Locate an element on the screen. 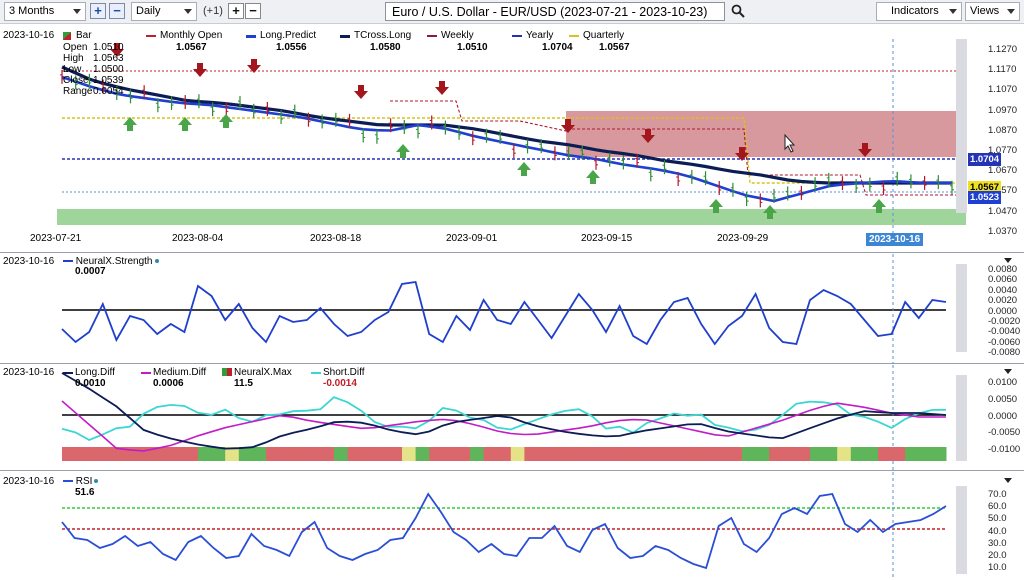 The image size is (1024, 580). rsi-legend: RSI is located at coordinates (81, 481).